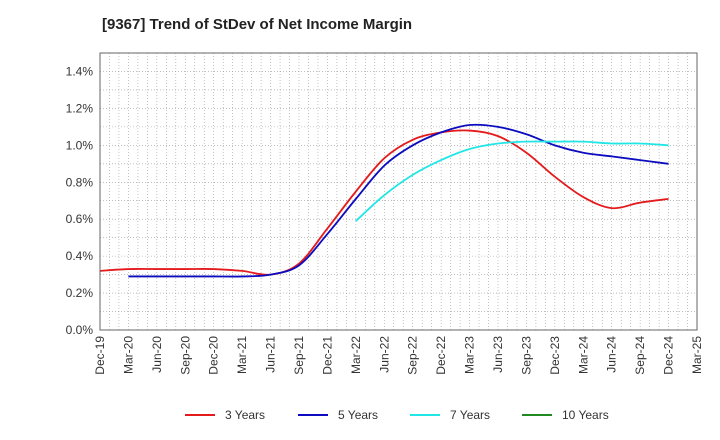 Image resolution: width=720 pixels, height=440 pixels. What do you see at coordinates (384, 354) in the screenshot?
I see `x-tick-label: Jun-22` at bounding box center [384, 354].